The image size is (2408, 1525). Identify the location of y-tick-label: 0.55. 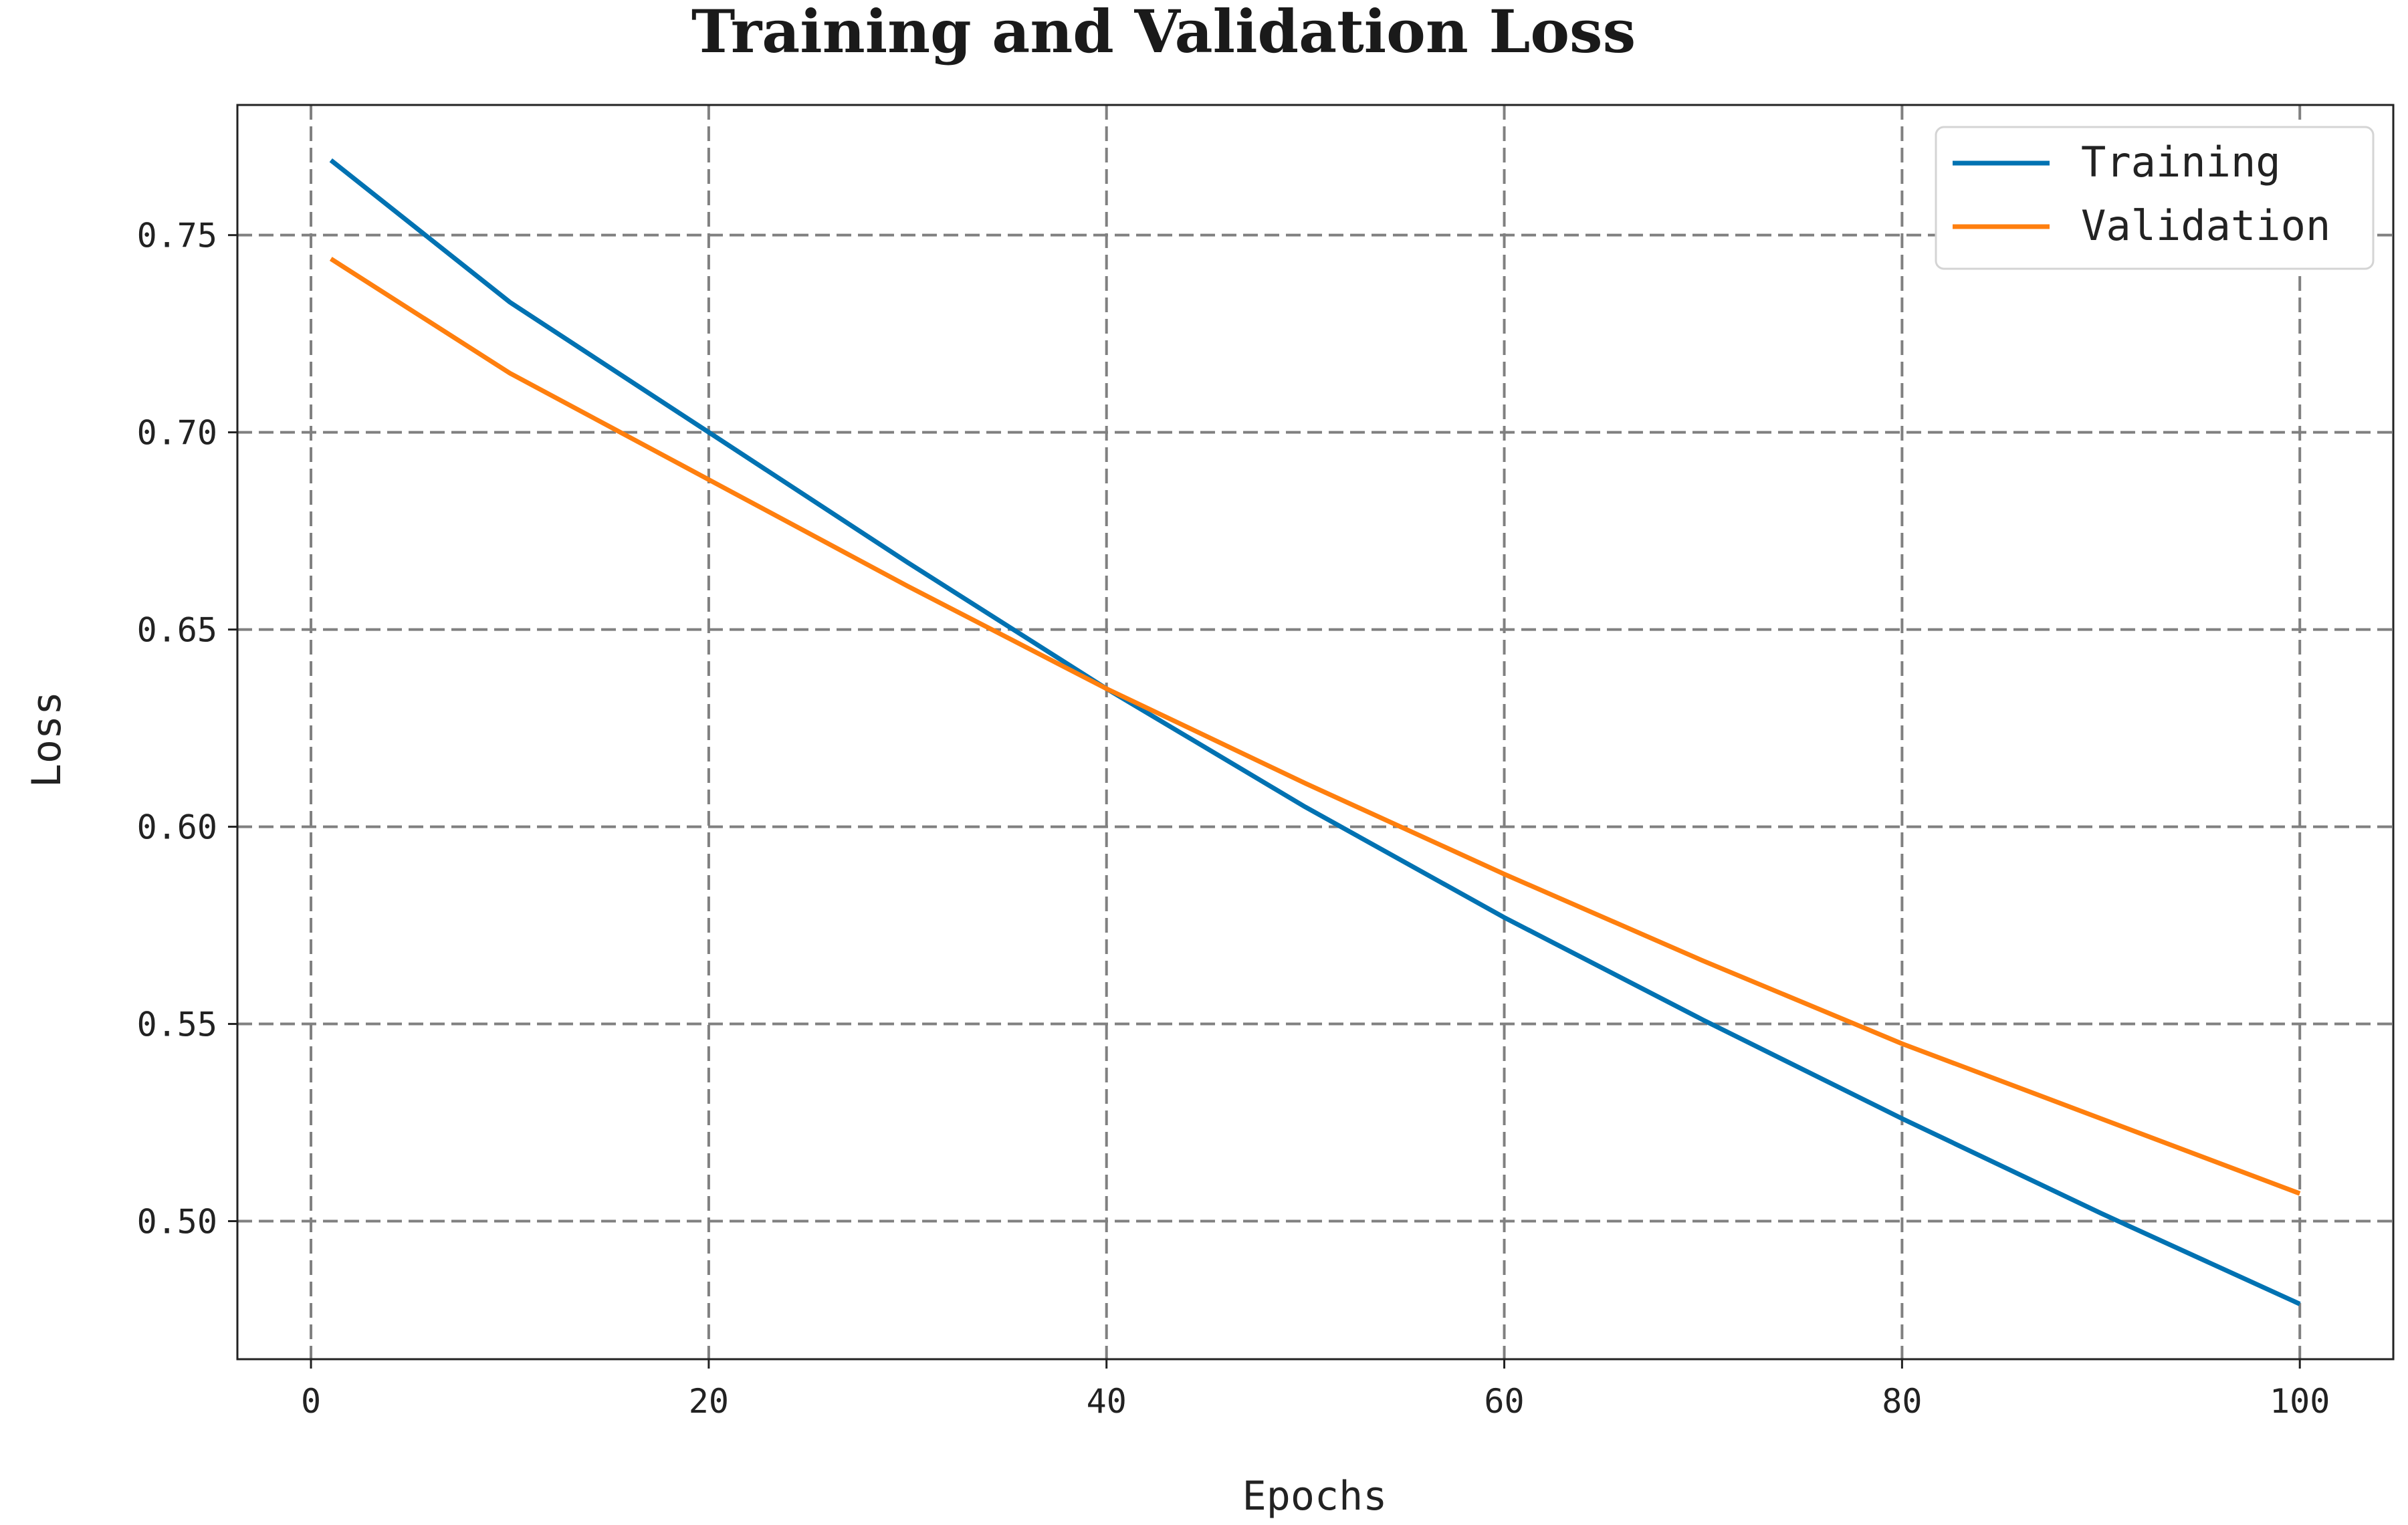
(177, 1025).